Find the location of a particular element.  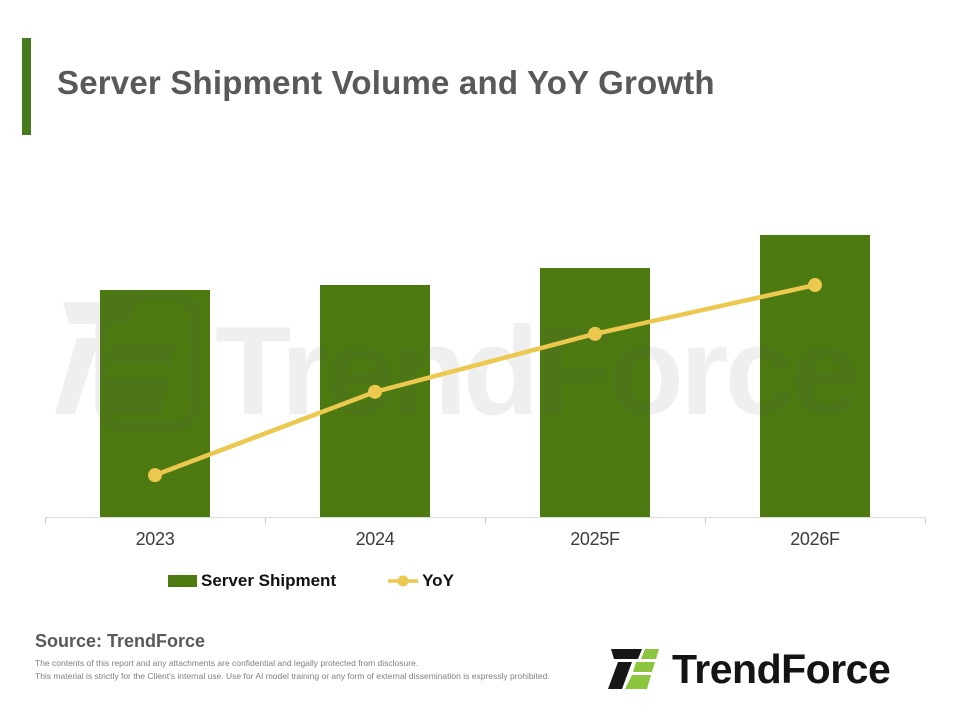

bar-2025F is located at coordinates (595, 392).